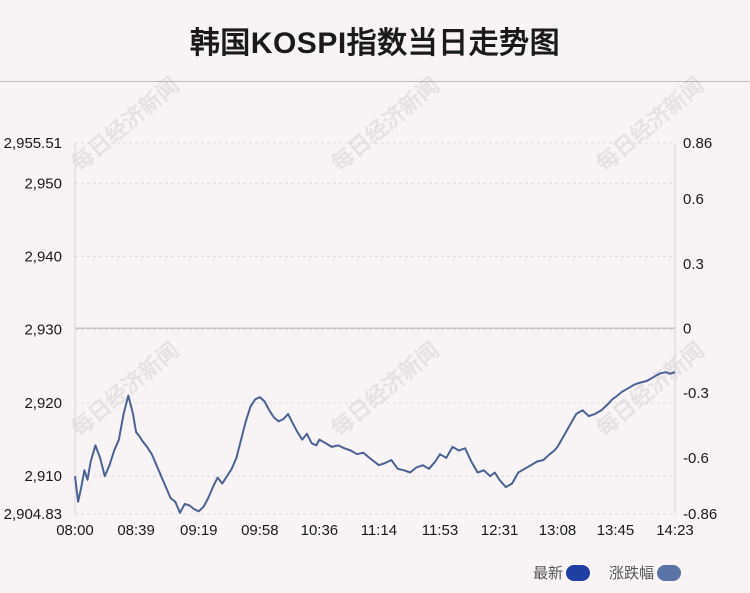 The image size is (750, 593). What do you see at coordinates (687, 329) in the screenshot?
I see `y-right-tick-label: 0` at bounding box center [687, 329].